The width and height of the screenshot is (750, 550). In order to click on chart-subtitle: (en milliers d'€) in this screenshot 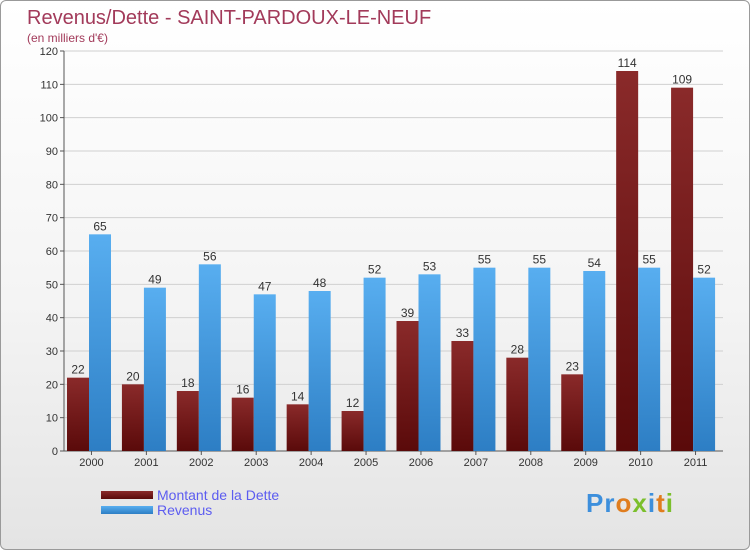, I will do `click(67, 38)`.